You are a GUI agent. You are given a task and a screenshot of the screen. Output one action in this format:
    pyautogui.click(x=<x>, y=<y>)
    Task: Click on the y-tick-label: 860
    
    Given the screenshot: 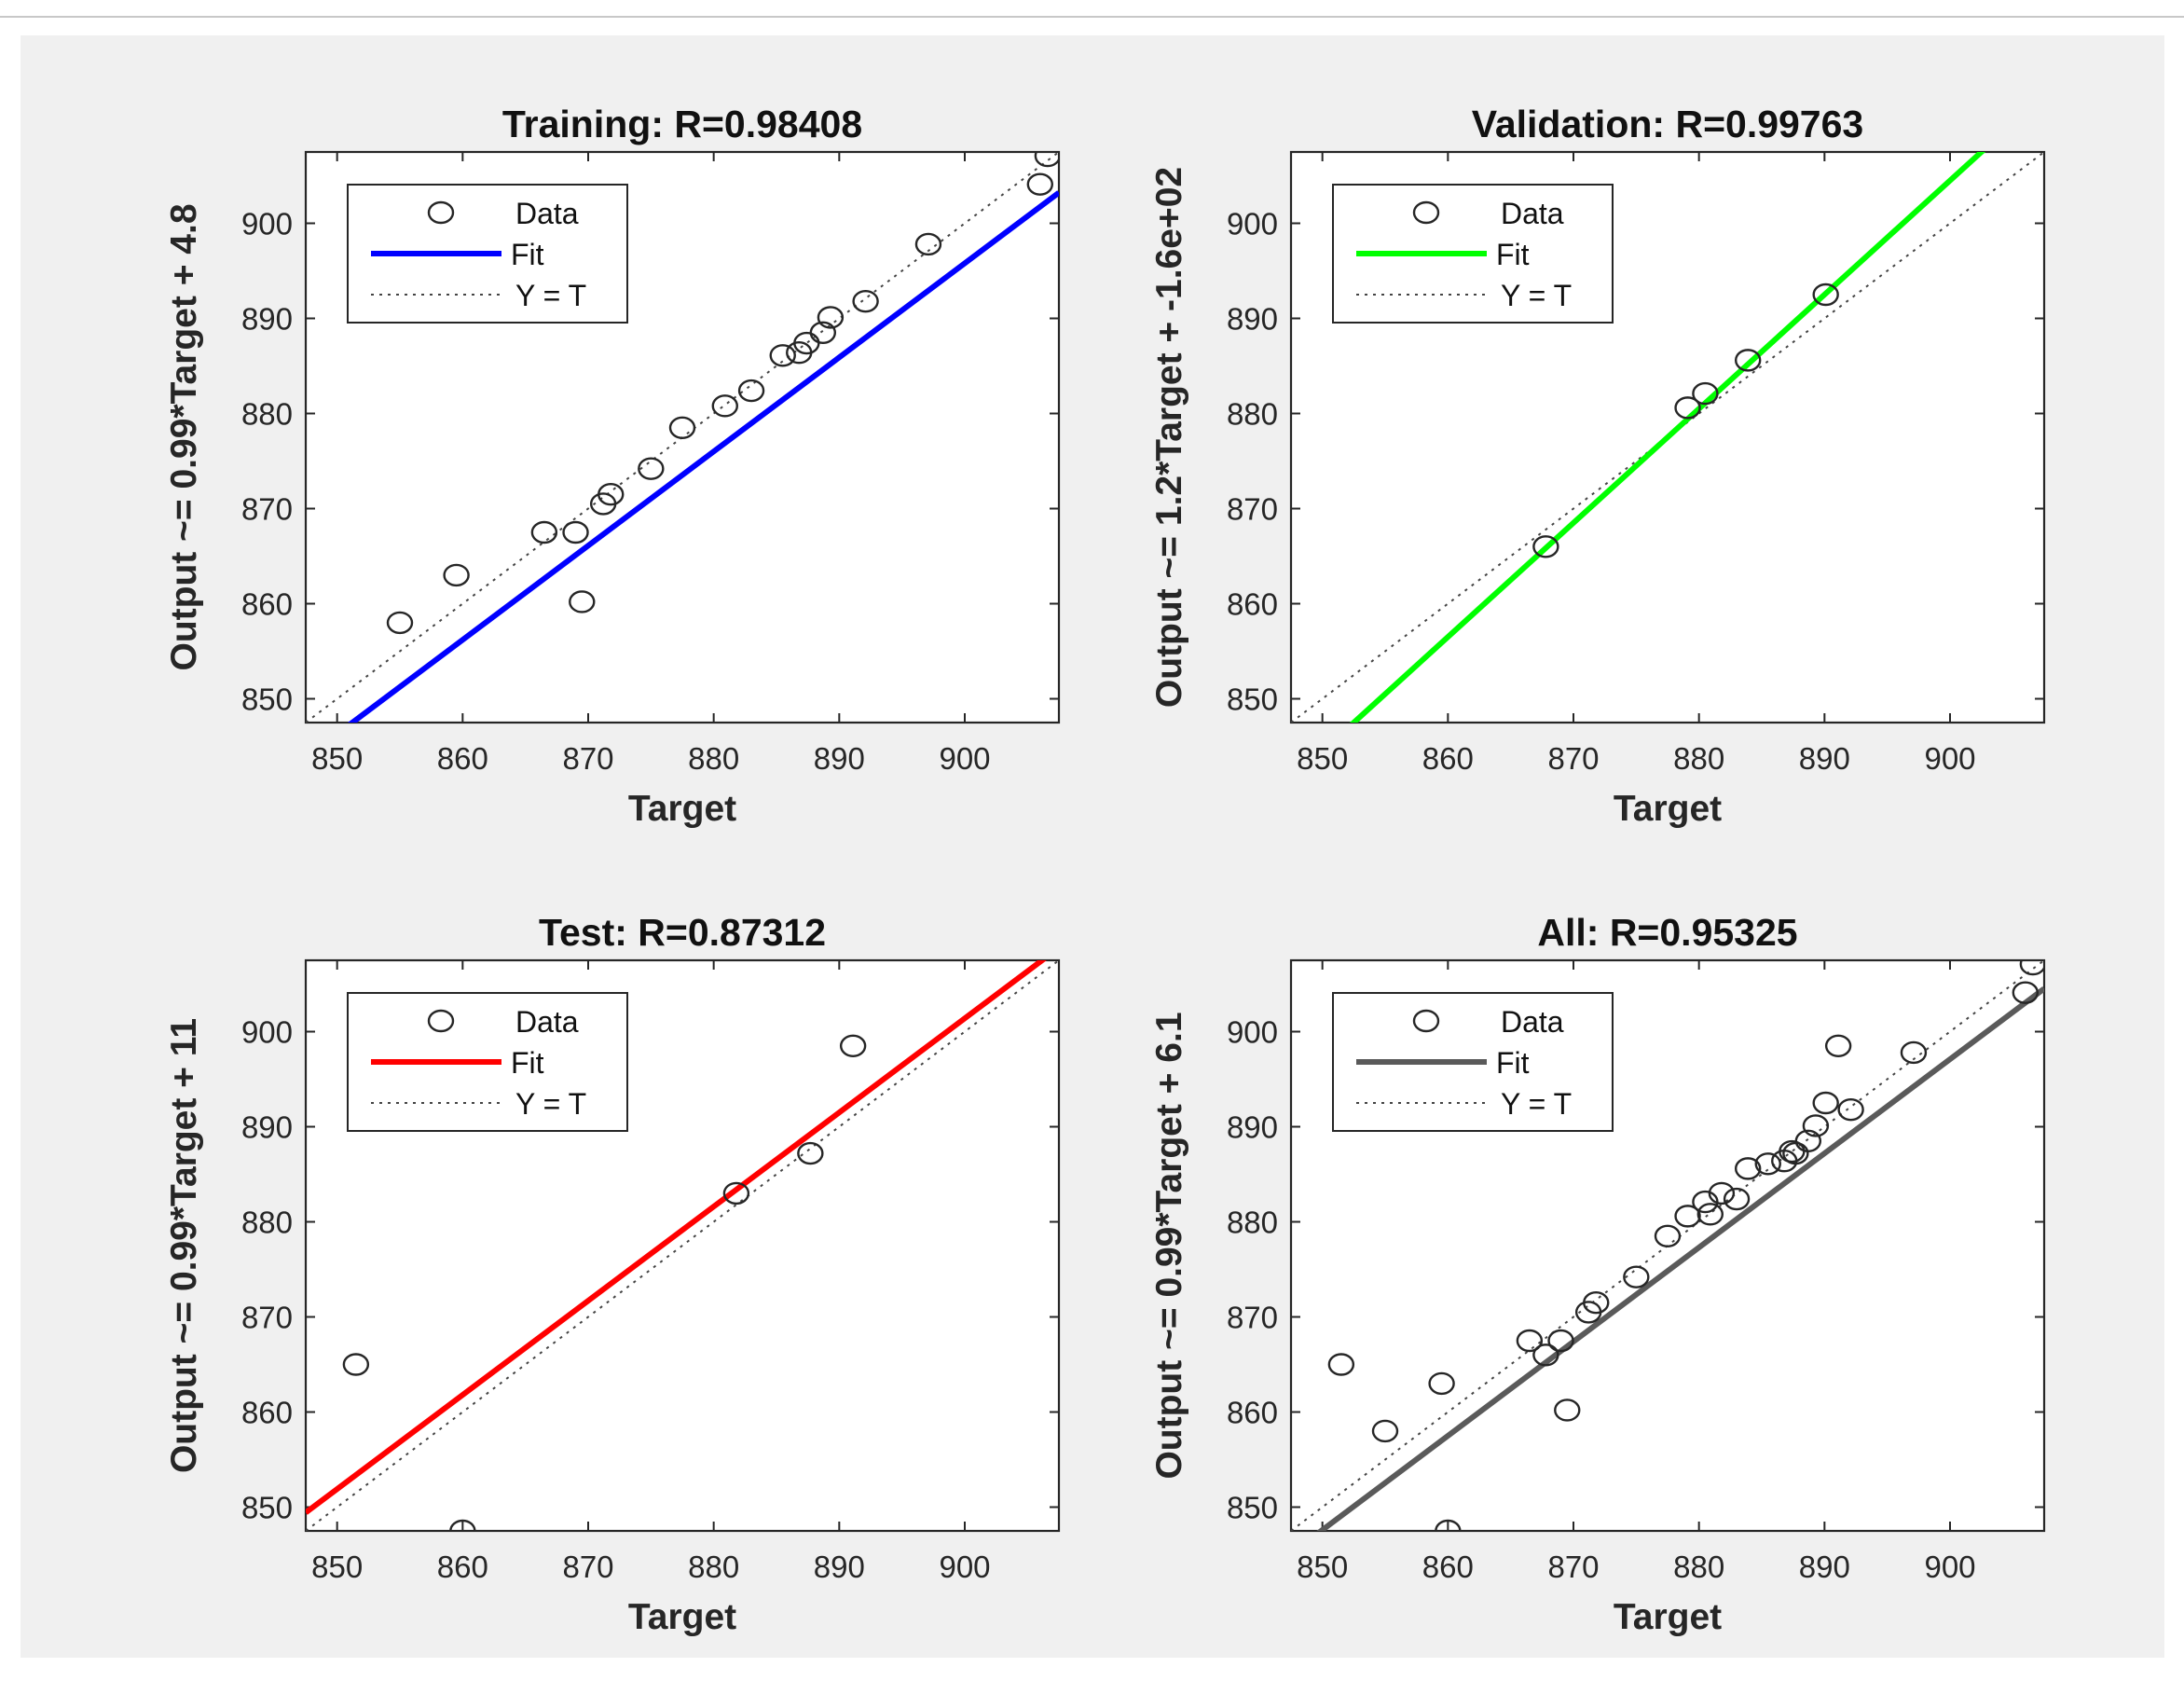 What is the action you would take?
    pyautogui.click(x=1252, y=1413)
    